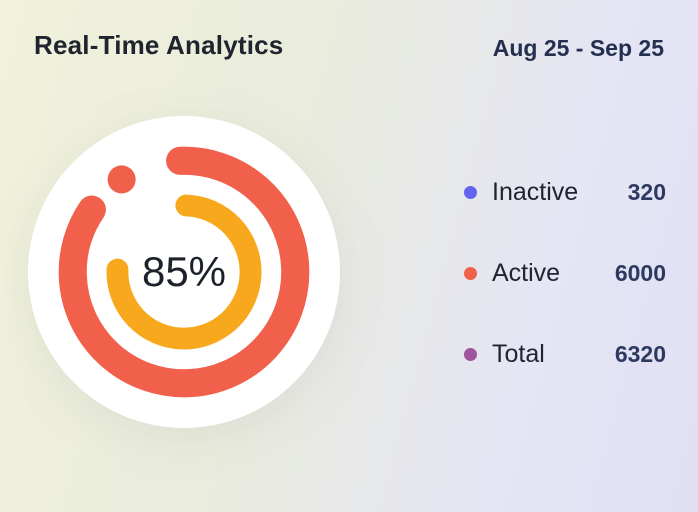 The image size is (698, 512). I want to click on legend-label: Total, so click(518, 354).